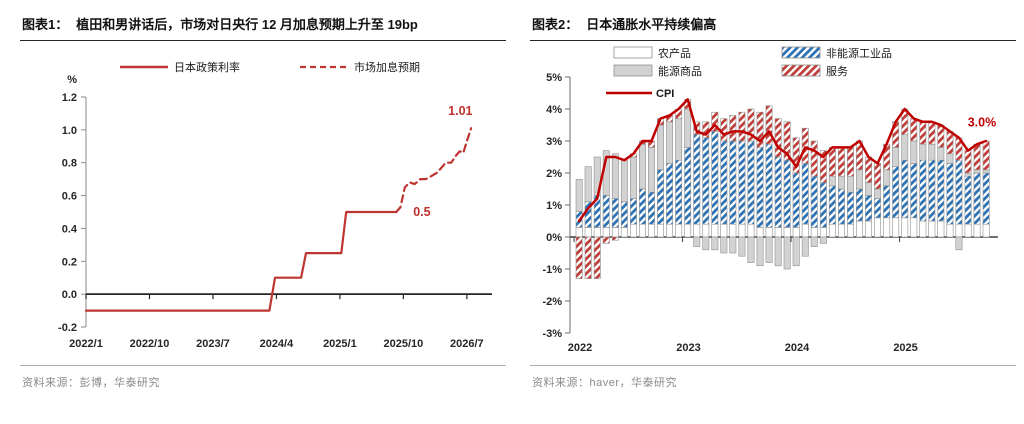 This screenshot has height=424, width=1024. I want to click on fig1-unit-label: %, so click(72, 80).